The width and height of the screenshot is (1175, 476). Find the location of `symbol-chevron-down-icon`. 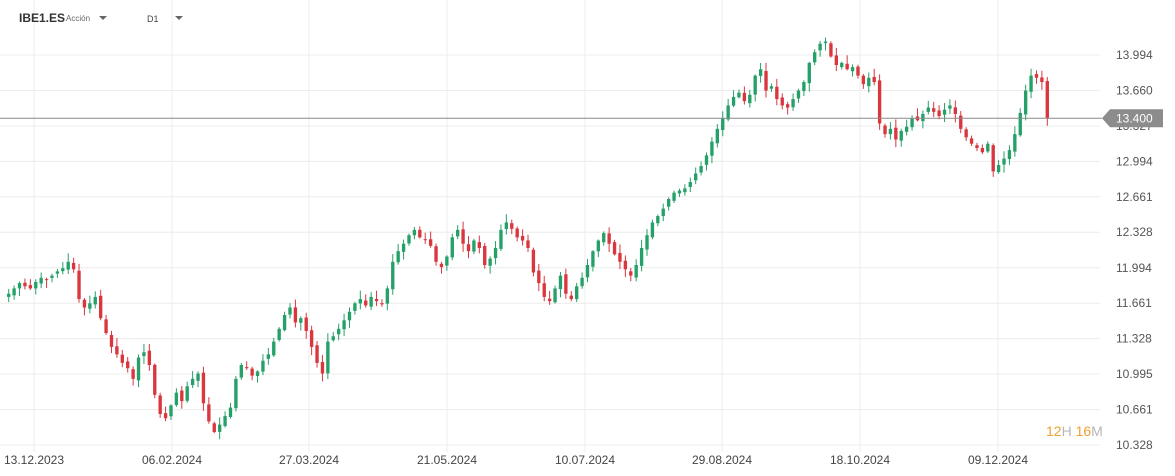

symbol-chevron-down-icon is located at coordinates (103, 18).